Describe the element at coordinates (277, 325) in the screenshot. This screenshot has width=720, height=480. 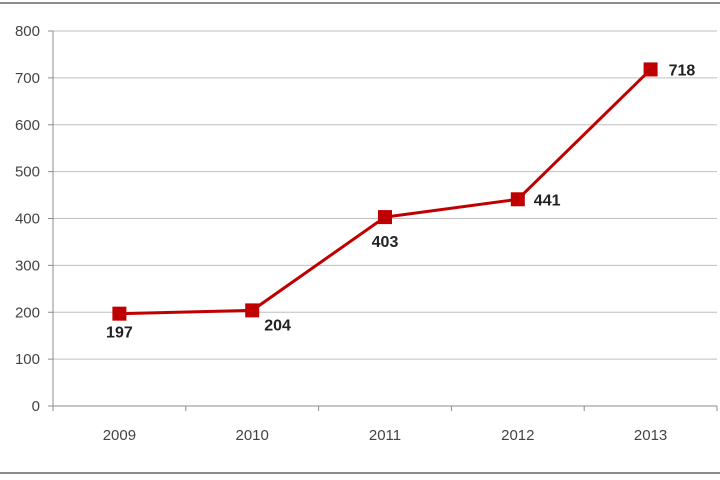
I see `data-label: 204` at that location.